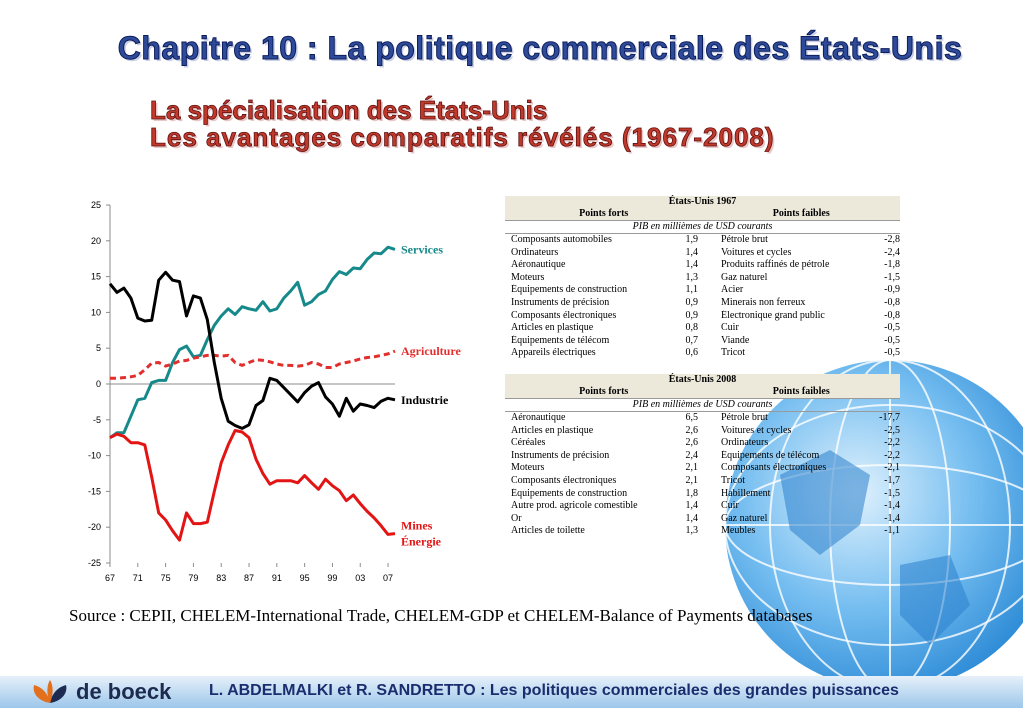  What do you see at coordinates (253, 364) in the screenshot?
I see `series-line-agriculture` at bounding box center [253, 364].